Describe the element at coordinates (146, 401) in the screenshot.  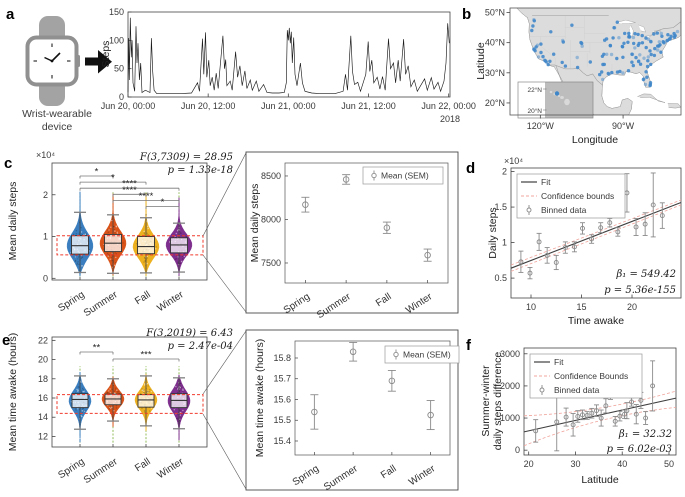
I see `box` at that location.